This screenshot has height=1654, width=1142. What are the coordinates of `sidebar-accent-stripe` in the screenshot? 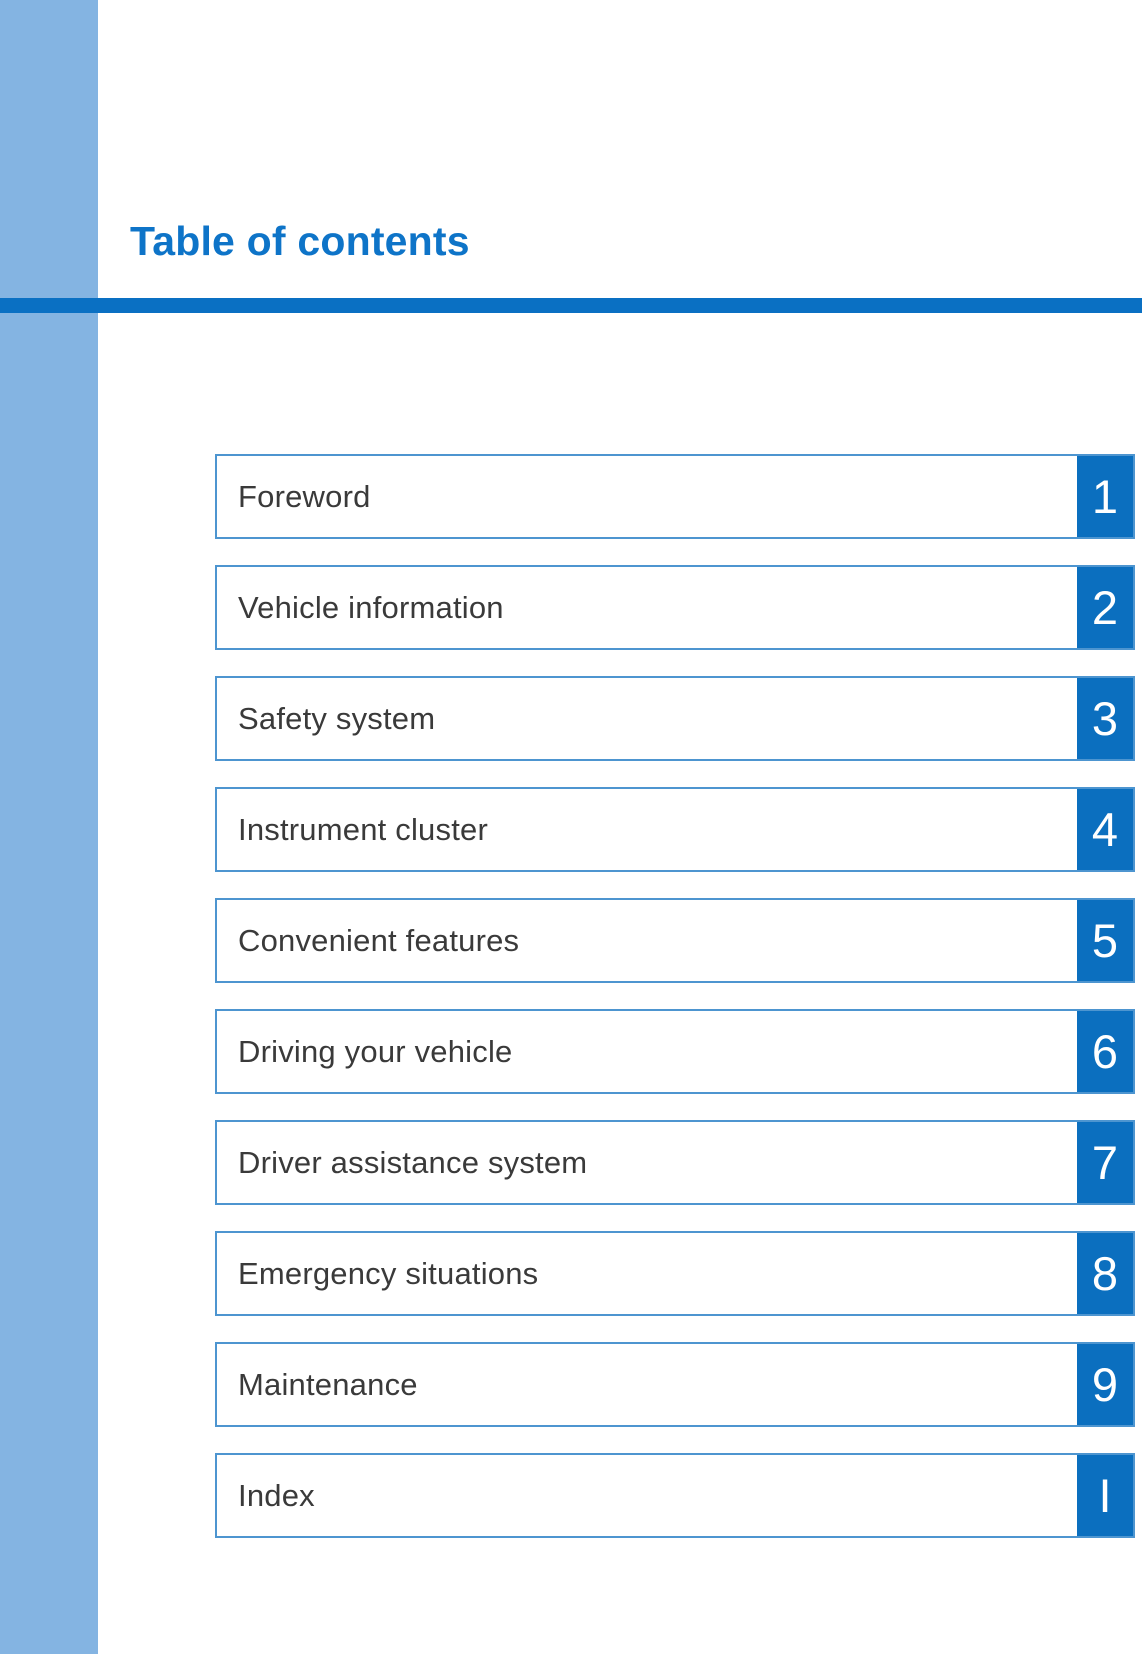 It's located at (49, 827).